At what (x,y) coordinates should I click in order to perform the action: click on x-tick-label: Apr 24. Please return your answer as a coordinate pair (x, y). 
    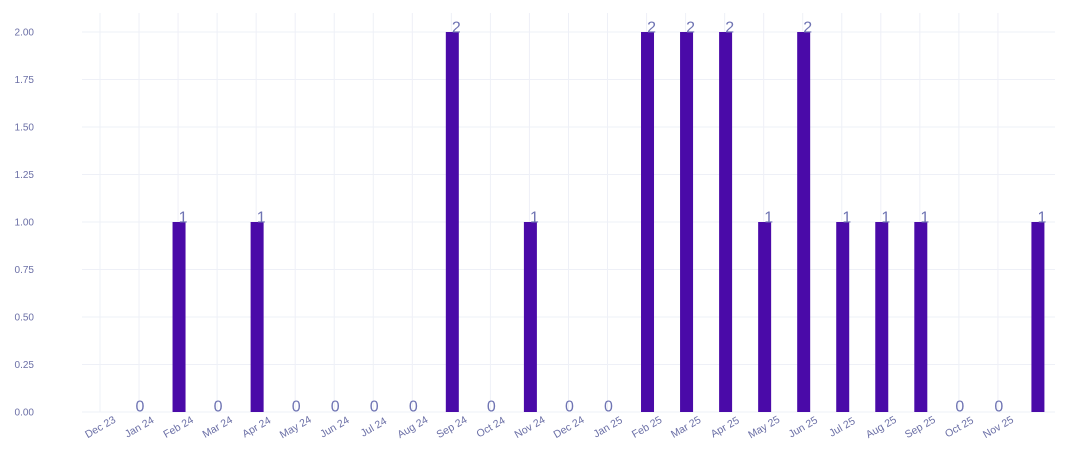
    Looking at the image, I should click on (256, 427).